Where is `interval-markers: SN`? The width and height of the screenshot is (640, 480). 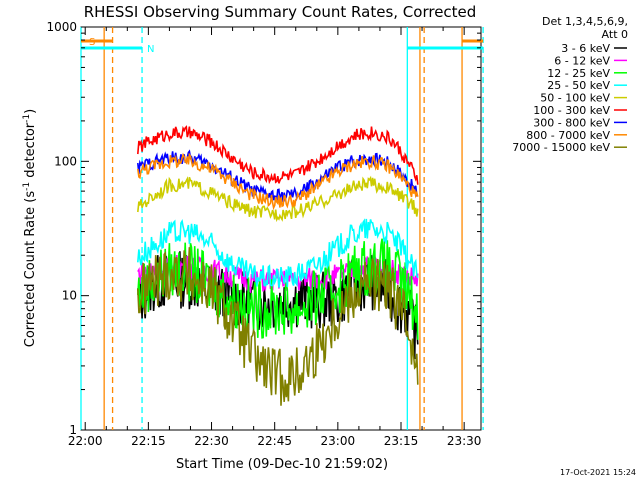
interval-markers: SN is located at coordinates (282, 46).